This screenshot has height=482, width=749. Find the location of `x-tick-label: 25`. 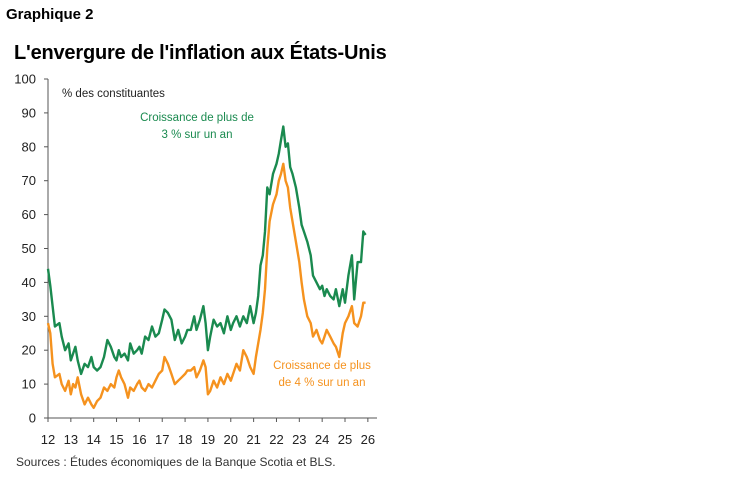

x-tick-label: 25 is located at coordinates (345, 439).